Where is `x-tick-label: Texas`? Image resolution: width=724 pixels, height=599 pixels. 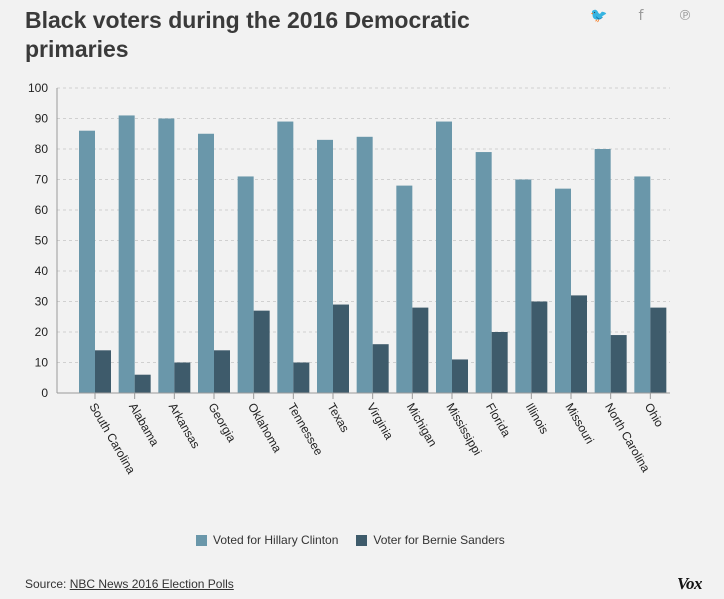 x-tick-label: Texas is located at coordinates (338, 418).